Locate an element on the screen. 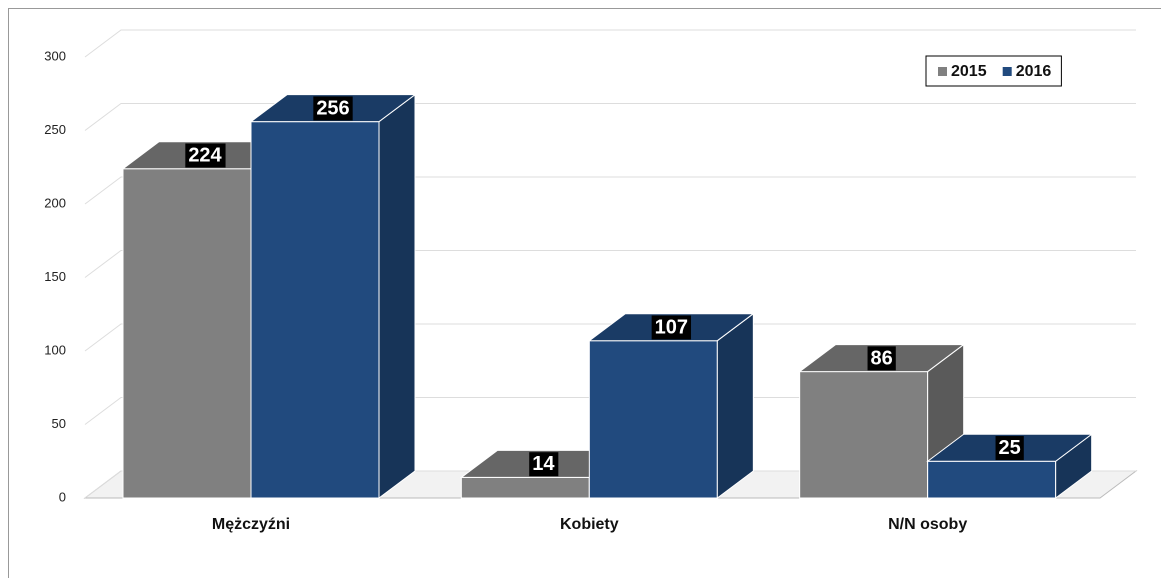 The width and height of the screenshot is (1161, 578). value-label: 107 is located at coordinates (671, 327).